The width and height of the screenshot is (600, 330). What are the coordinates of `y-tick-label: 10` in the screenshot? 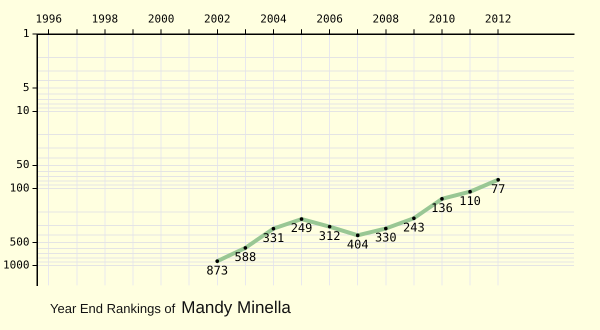 It's located at (23, 111).